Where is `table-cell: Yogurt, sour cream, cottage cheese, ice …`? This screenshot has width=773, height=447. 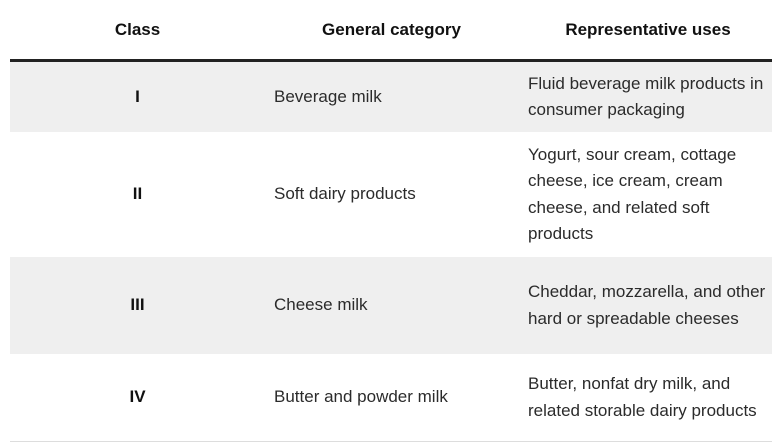
table-cell: Yogurt, sour cream, cottage cheese, ice … is located at coordinates (632, 194).